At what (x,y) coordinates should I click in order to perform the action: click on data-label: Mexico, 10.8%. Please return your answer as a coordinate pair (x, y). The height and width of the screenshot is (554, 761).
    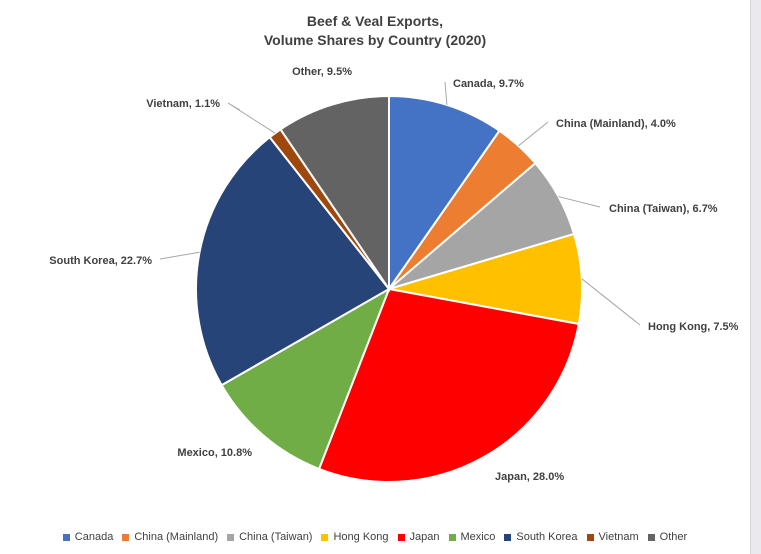
    Looking at the image, I should click on (214, 453).